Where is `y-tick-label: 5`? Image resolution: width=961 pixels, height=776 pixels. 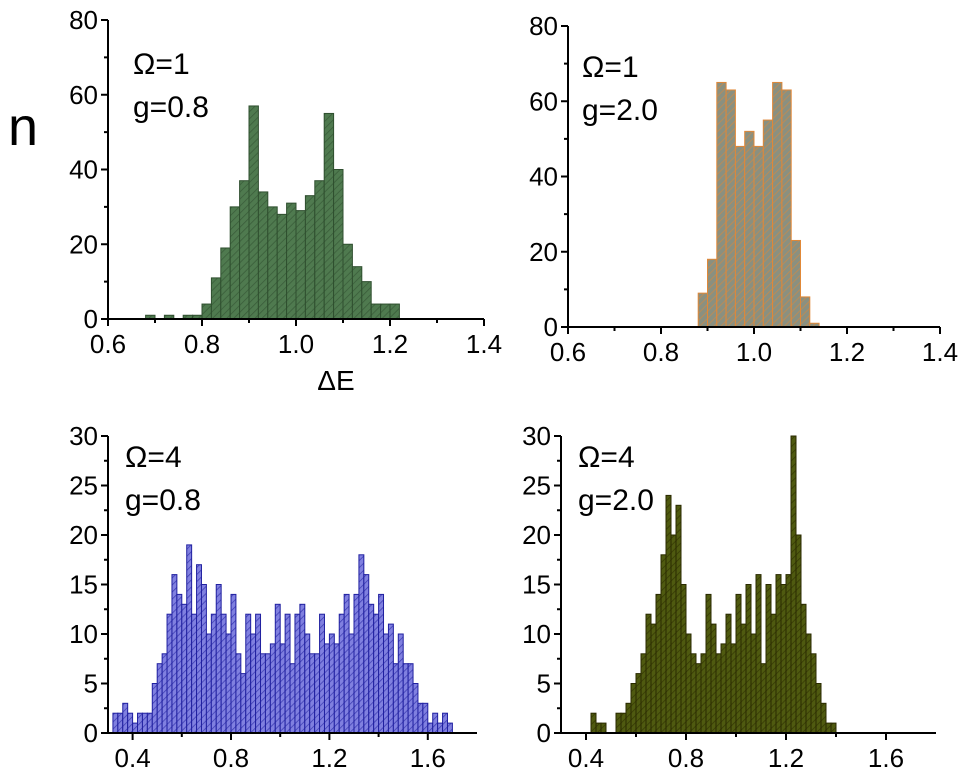 y-tick-label: 5 is located at coordinates (544, 684).